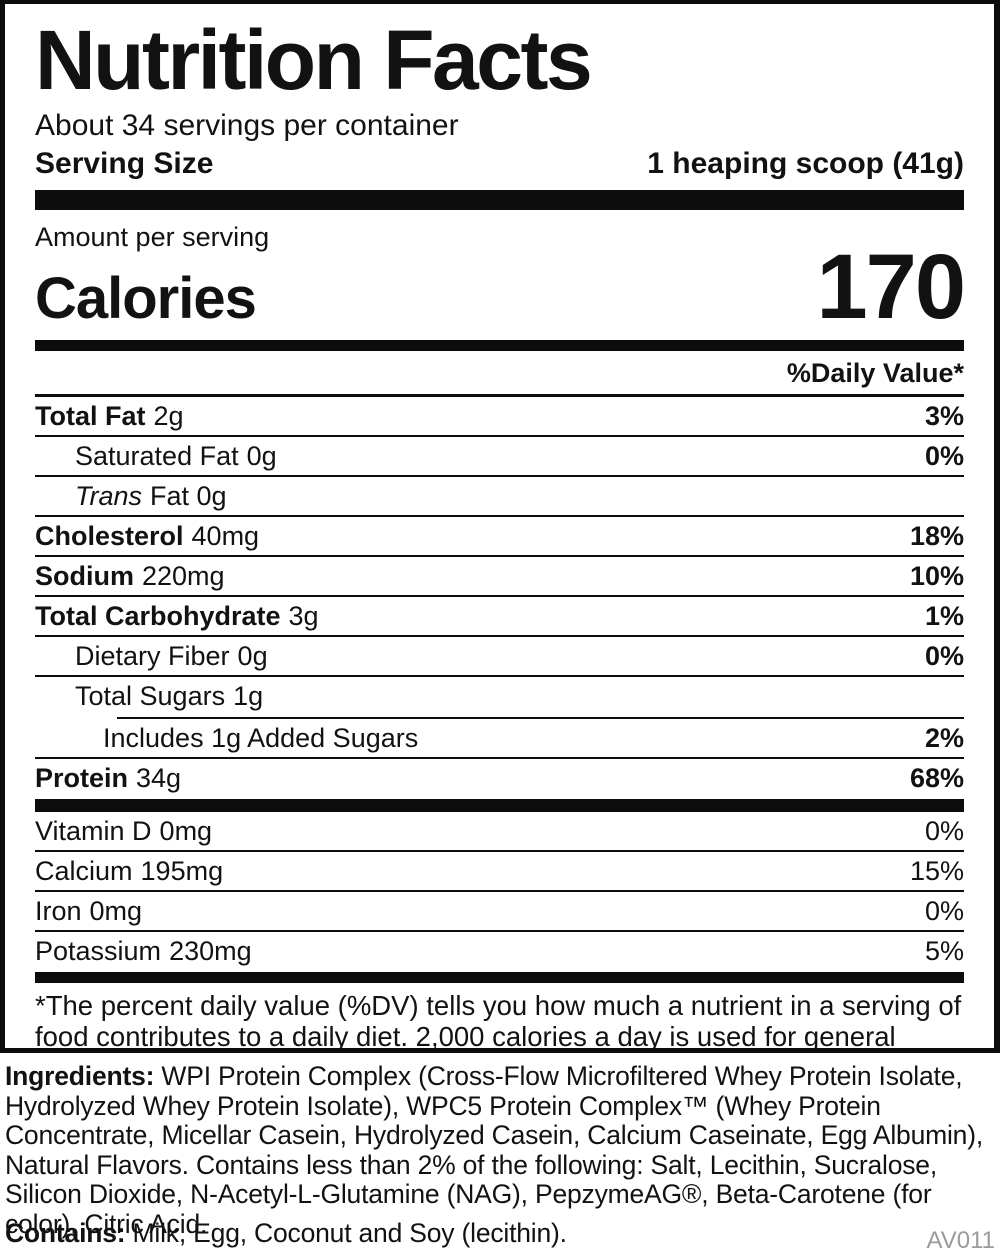 The height and width of the screenshot is (1255, 1000). I want to click on nutrient-row-trans-fat: Trans Fat 0g, so click(499, 497).